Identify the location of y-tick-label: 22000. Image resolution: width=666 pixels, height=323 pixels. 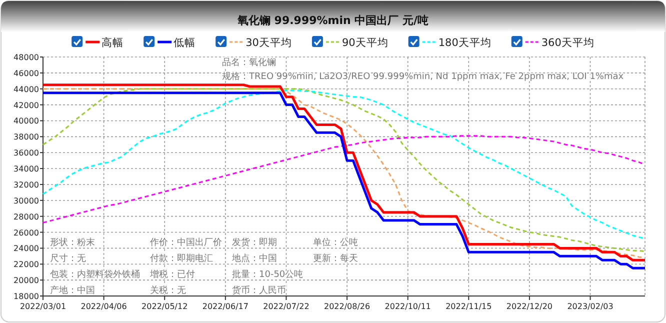
(26, 265).